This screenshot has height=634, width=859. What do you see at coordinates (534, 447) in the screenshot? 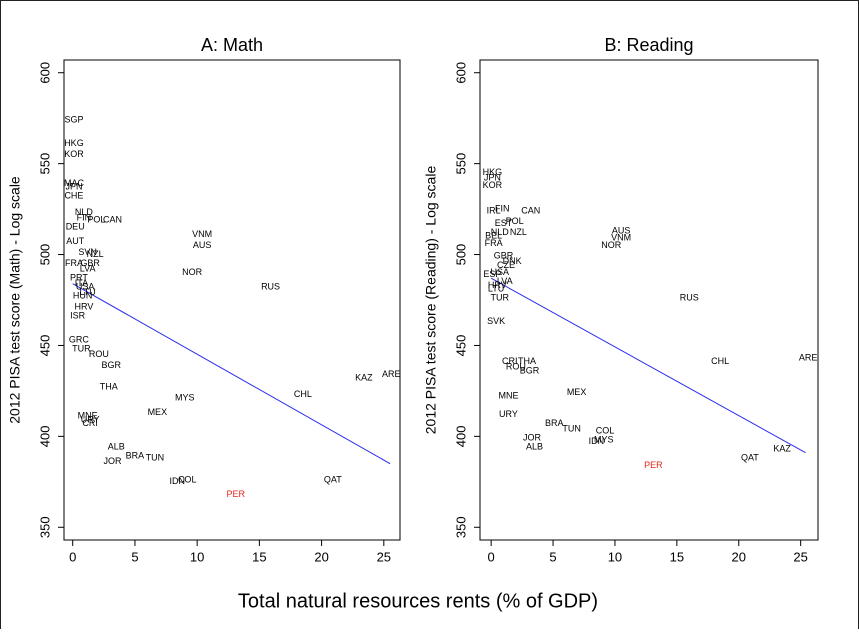
I see `point-label: ALB` at bounding box center [534, 447].